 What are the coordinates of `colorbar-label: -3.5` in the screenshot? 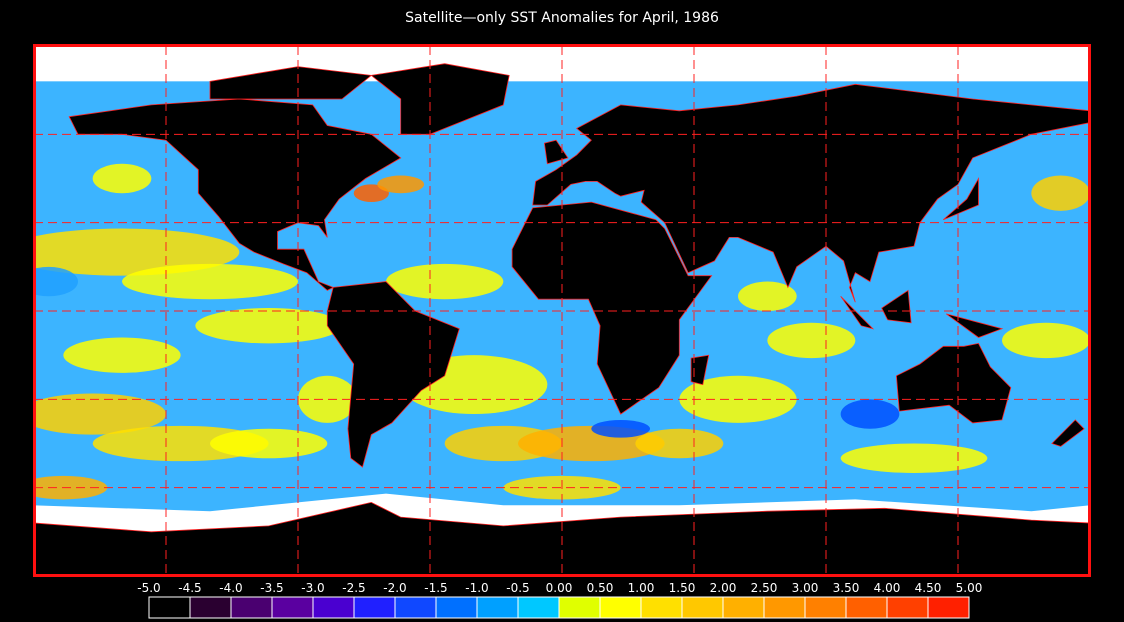 It's located at (271, 588).